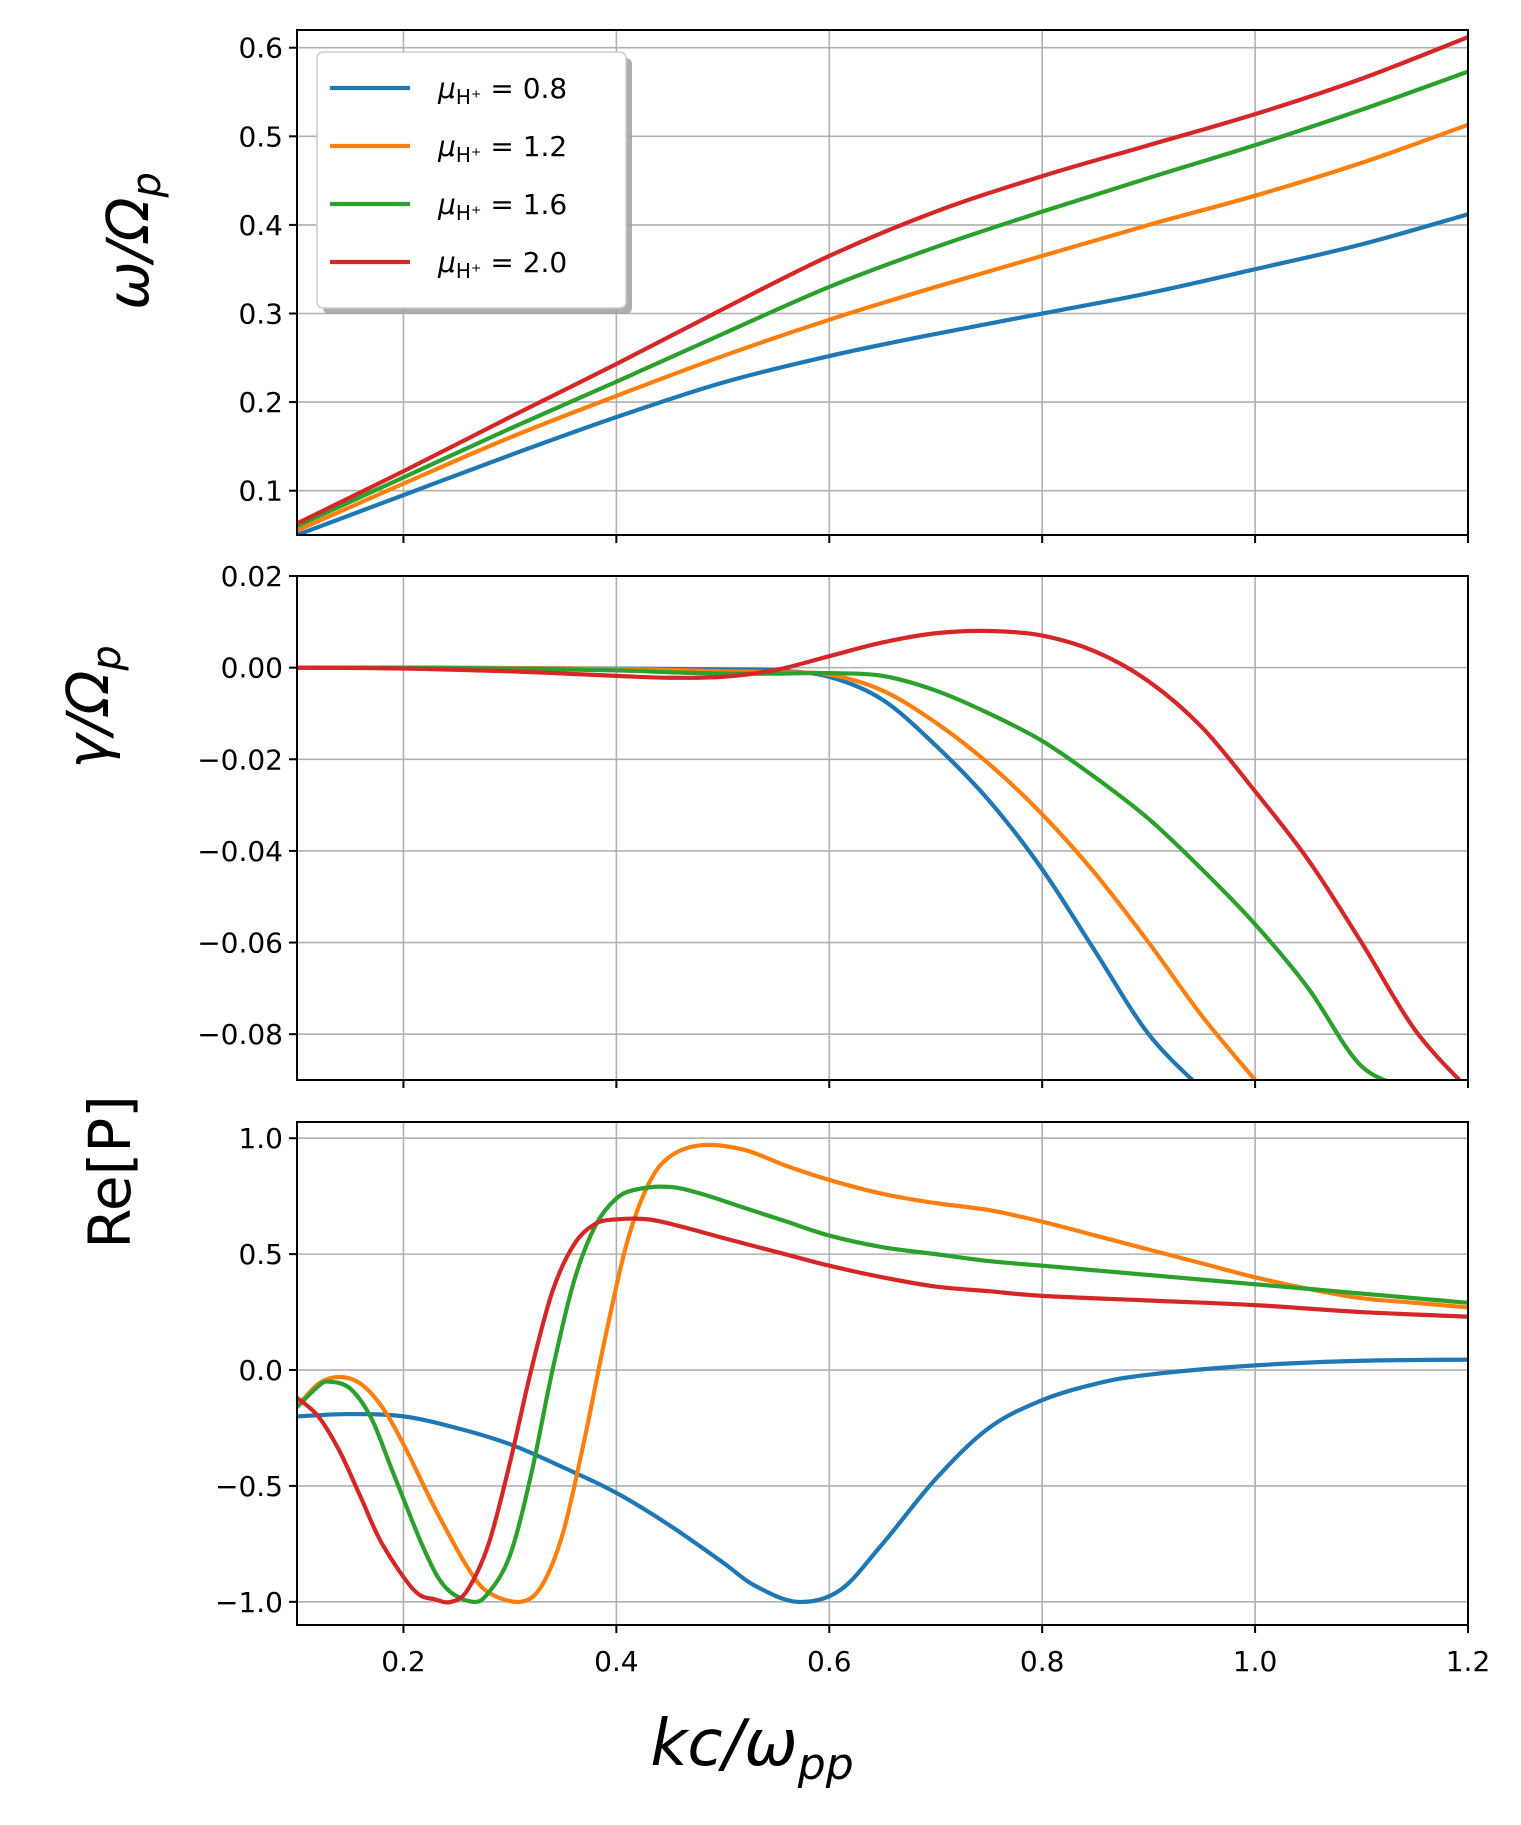  Describe the element at coordinates (502, 90) in the screenshot. I see `legend-label-0-8: μH⁺ = 0.8` at that location.